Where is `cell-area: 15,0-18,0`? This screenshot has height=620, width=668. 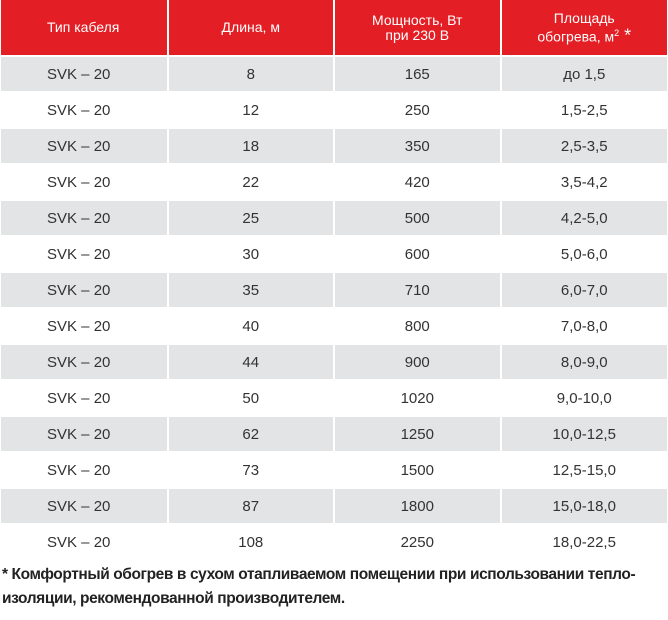
cell-area: 15,0-18,0 is located at coordinates (583, 505).